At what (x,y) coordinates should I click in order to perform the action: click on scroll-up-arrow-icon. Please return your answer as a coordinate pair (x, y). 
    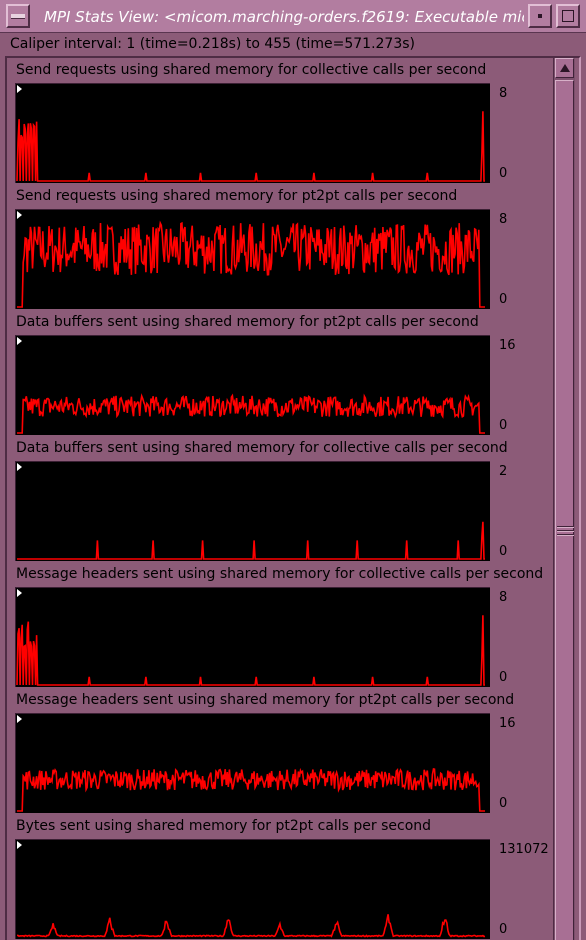
    Looking at the image, I should click on (564, 68).